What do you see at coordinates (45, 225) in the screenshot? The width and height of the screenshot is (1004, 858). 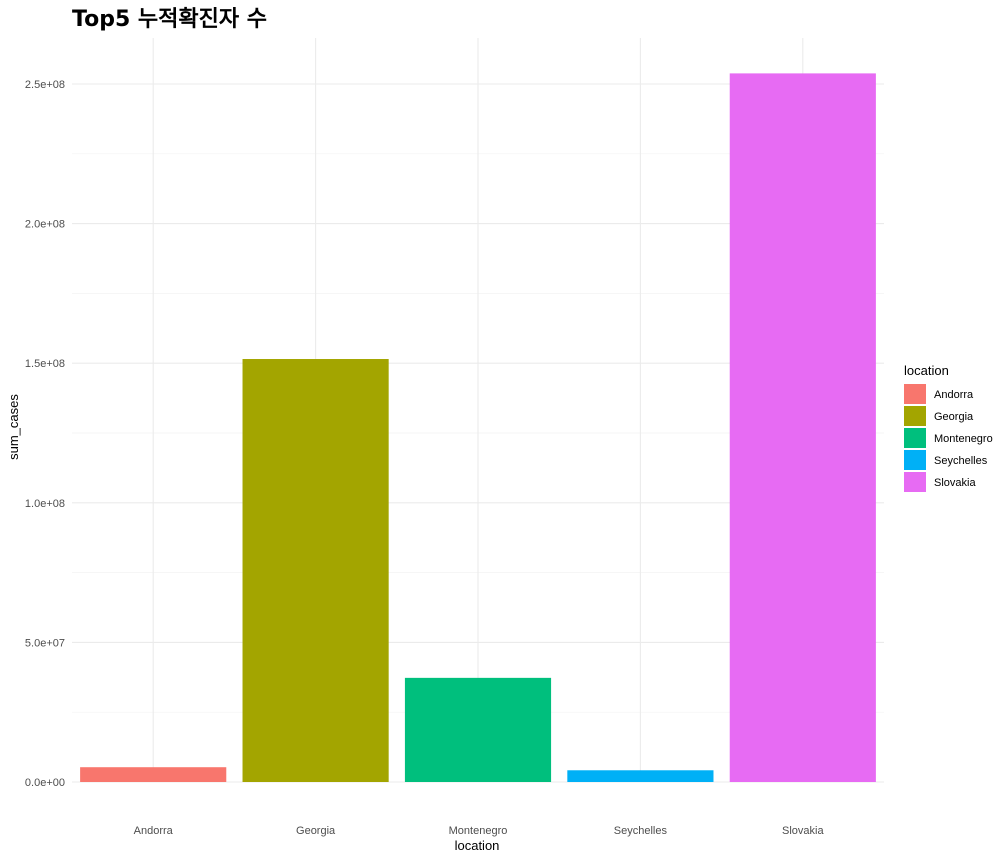 I see `y-tick-label: 2.0e+08` at bounding box center [45, 225].